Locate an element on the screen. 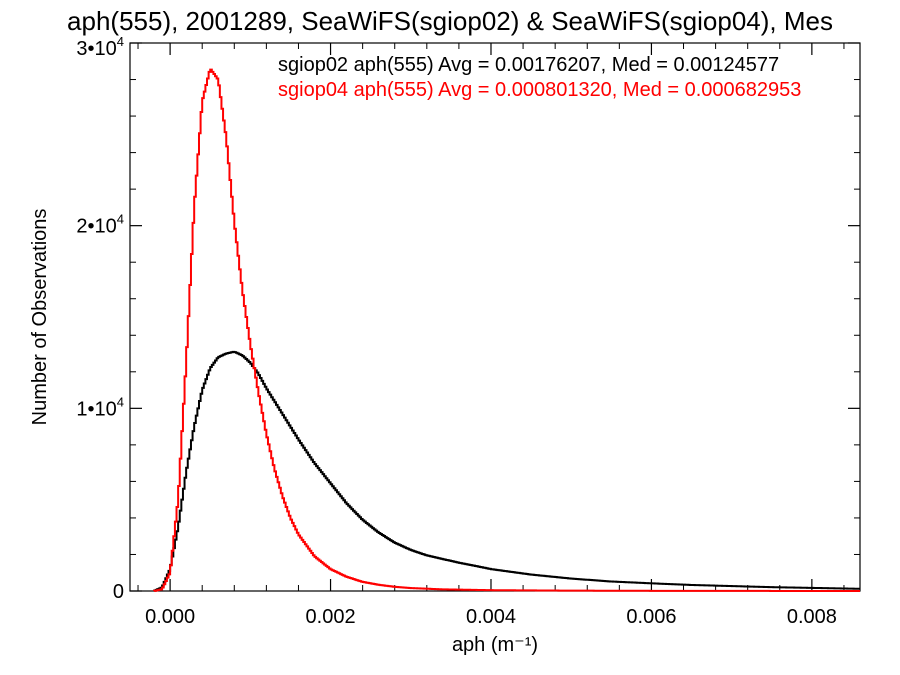 This screenshot has width=900, height=675. x-tick-label: 0.008 is located at coordinates (812, 617).